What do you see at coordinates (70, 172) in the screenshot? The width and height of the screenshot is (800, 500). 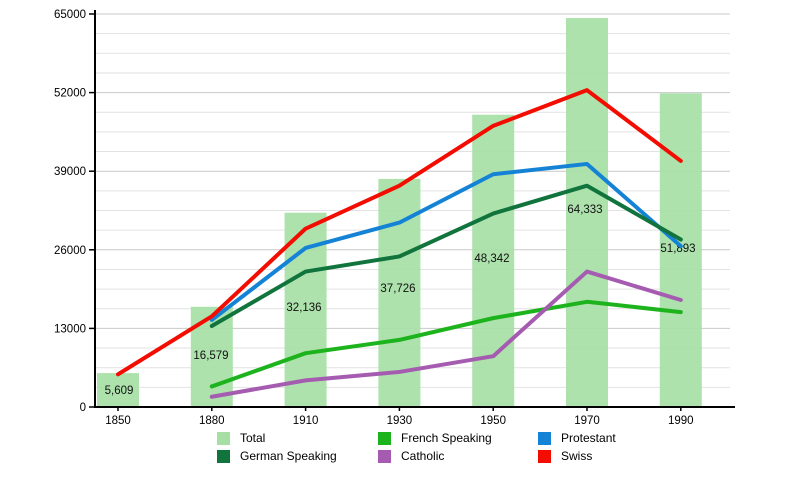 I see `y-tick-label: 39000` at bounding box center [70, 172].